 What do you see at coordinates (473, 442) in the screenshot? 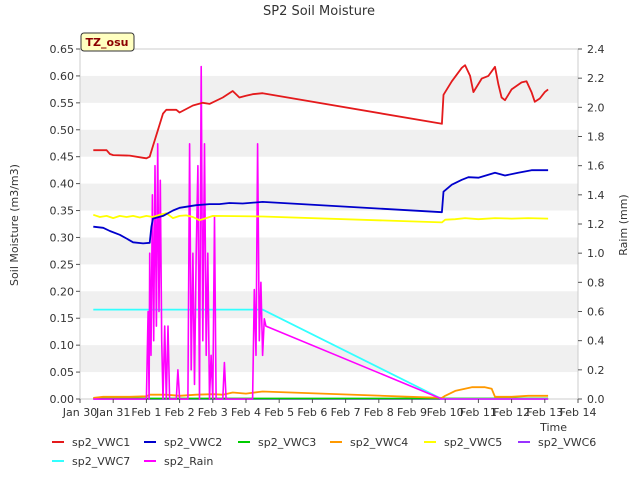
I see `legend-label: sp2_VWC5` at bounding box center [473, 442].